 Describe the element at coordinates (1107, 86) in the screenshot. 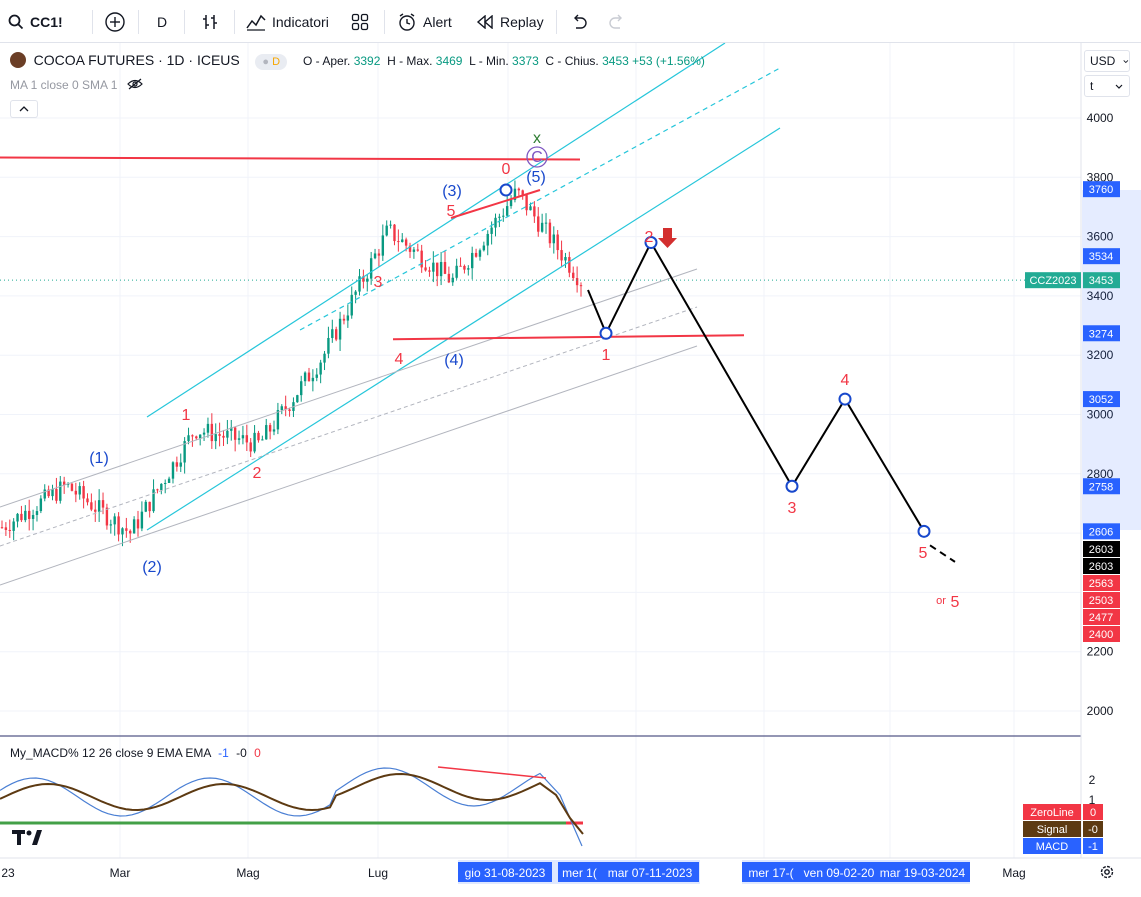

I see `unit-select: t` at that location.